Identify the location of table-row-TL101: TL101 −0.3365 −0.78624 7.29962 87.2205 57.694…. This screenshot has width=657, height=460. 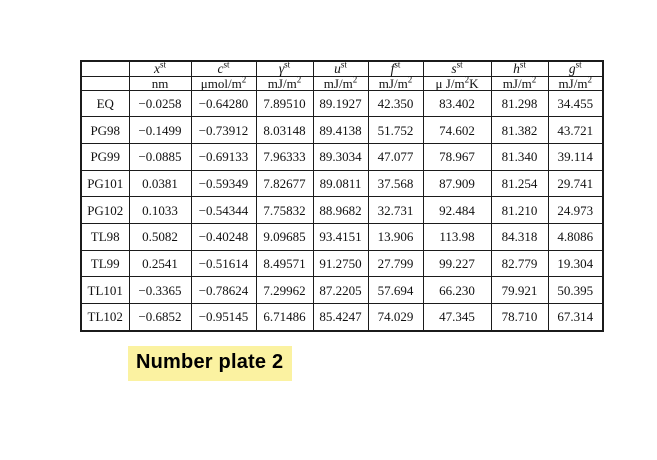
(342, 290).